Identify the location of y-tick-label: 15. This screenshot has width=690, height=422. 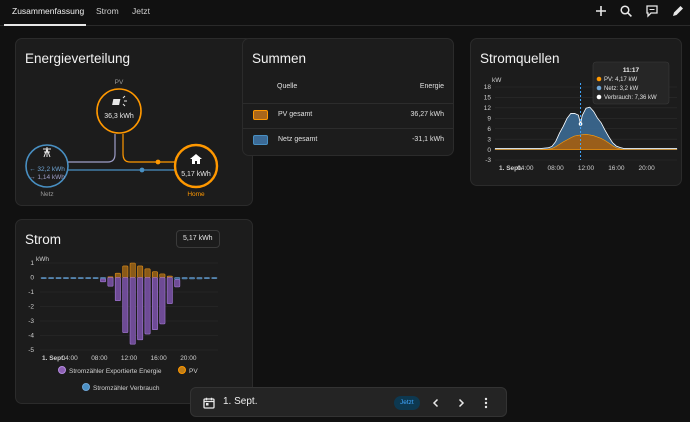
(488, 98).